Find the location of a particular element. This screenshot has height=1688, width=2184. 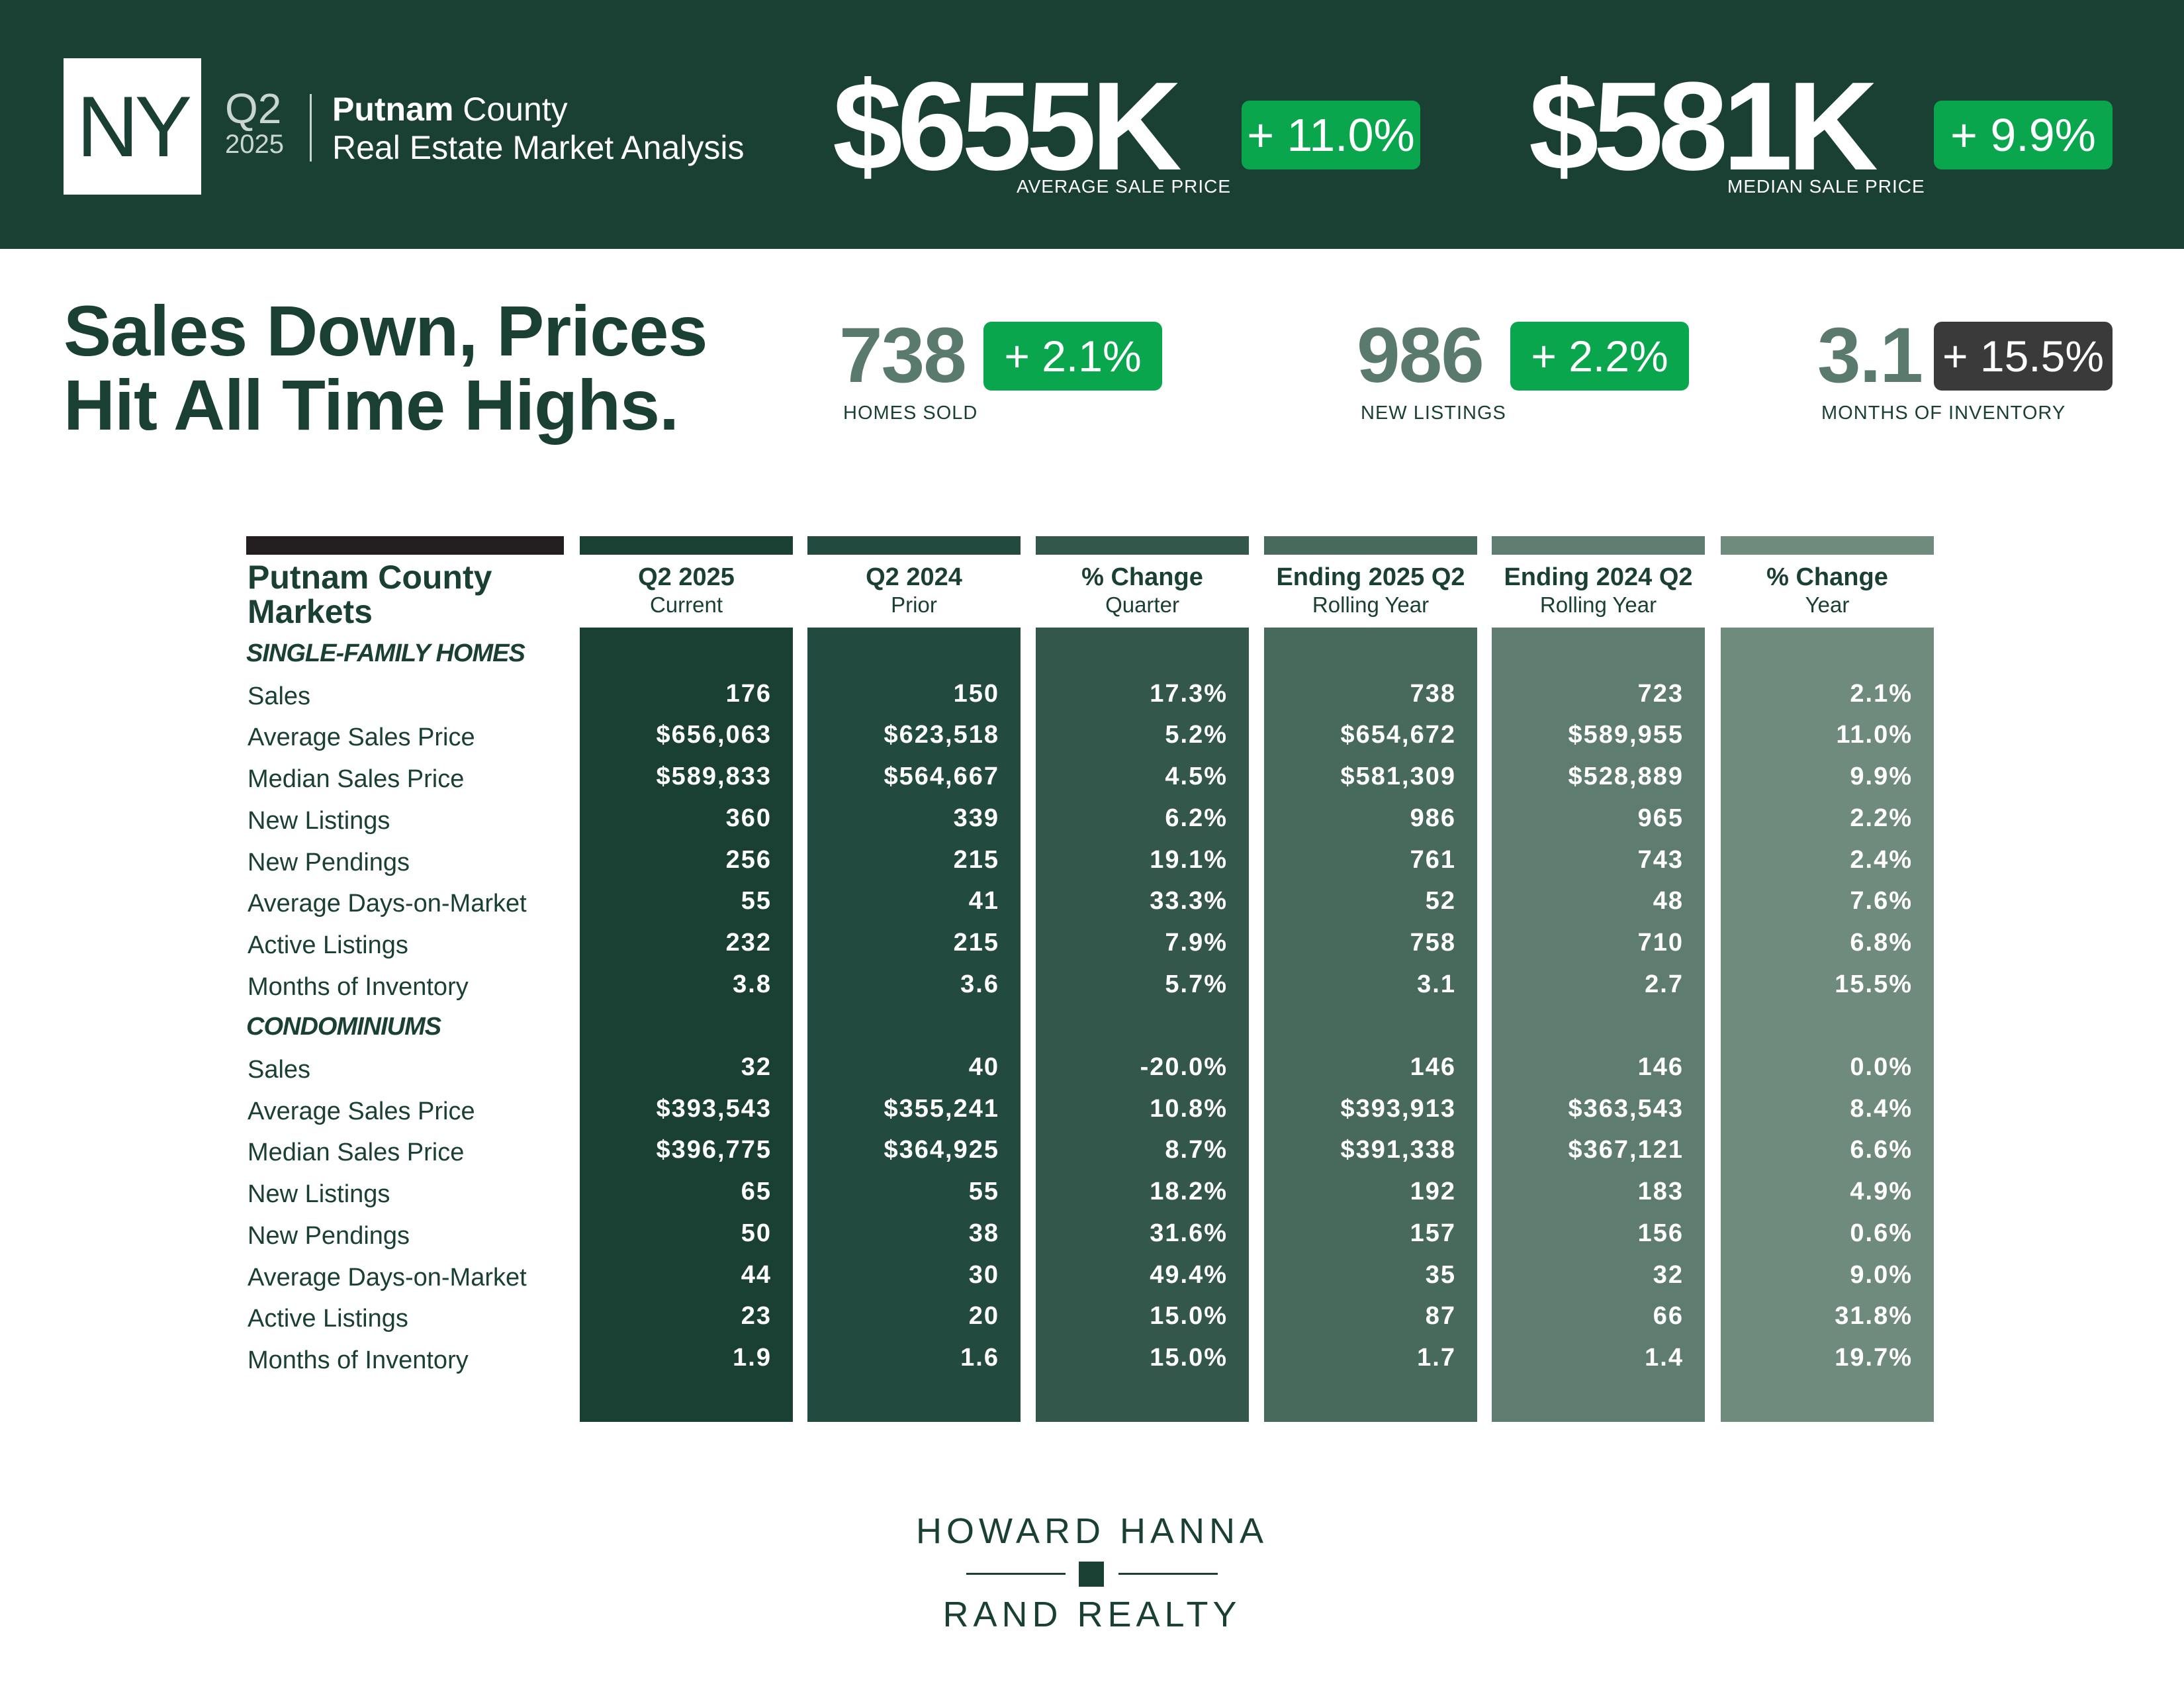

table-cell: 17.3% is located at coordinates (1189, 693).